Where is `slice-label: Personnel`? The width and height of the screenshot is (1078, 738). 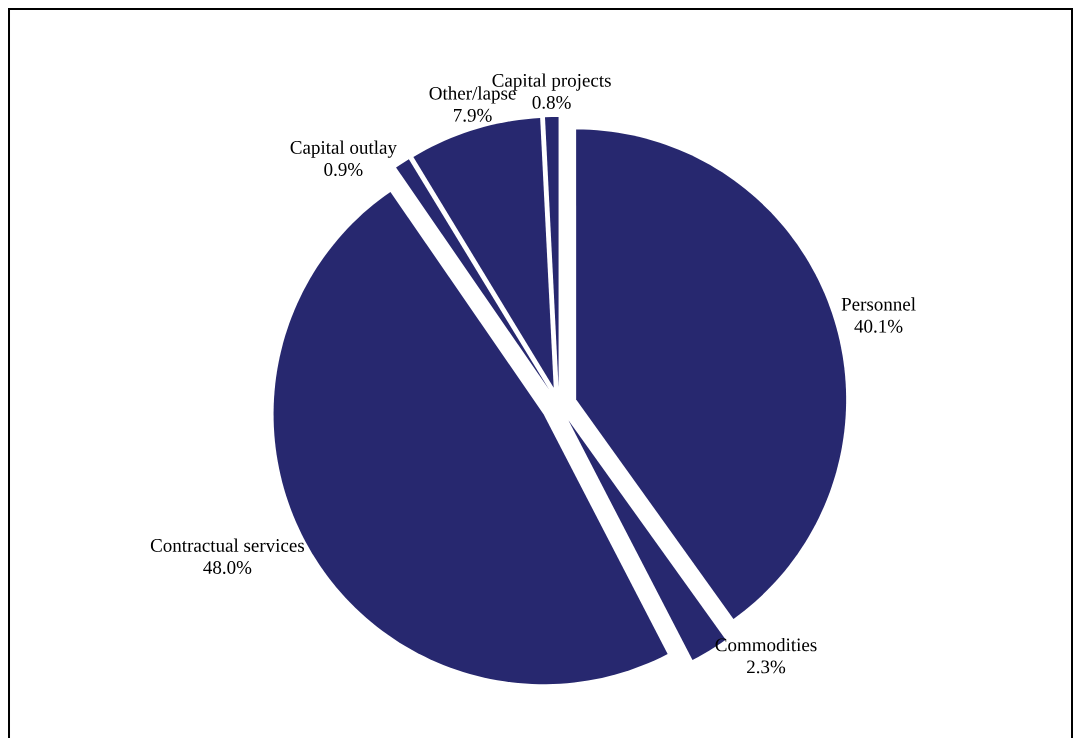 slice-label: Personnel is located at coordinates (878, 304).